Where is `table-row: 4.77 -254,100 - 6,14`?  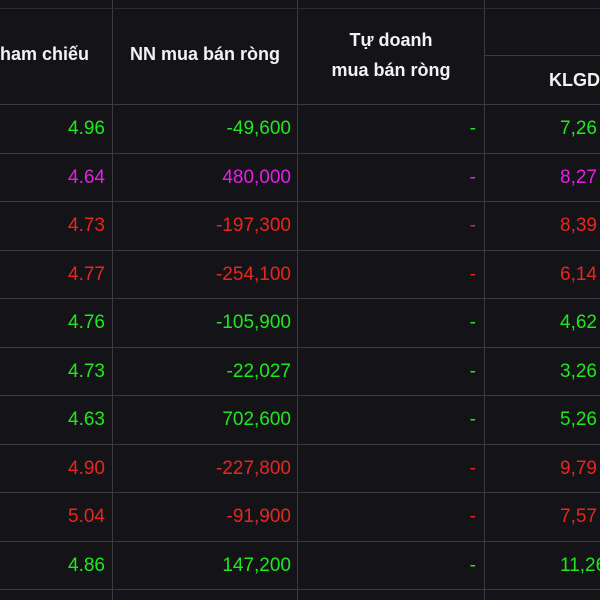
table-row: 4.77 -254,100 - 6,14 is located at coordinates (300, 275).